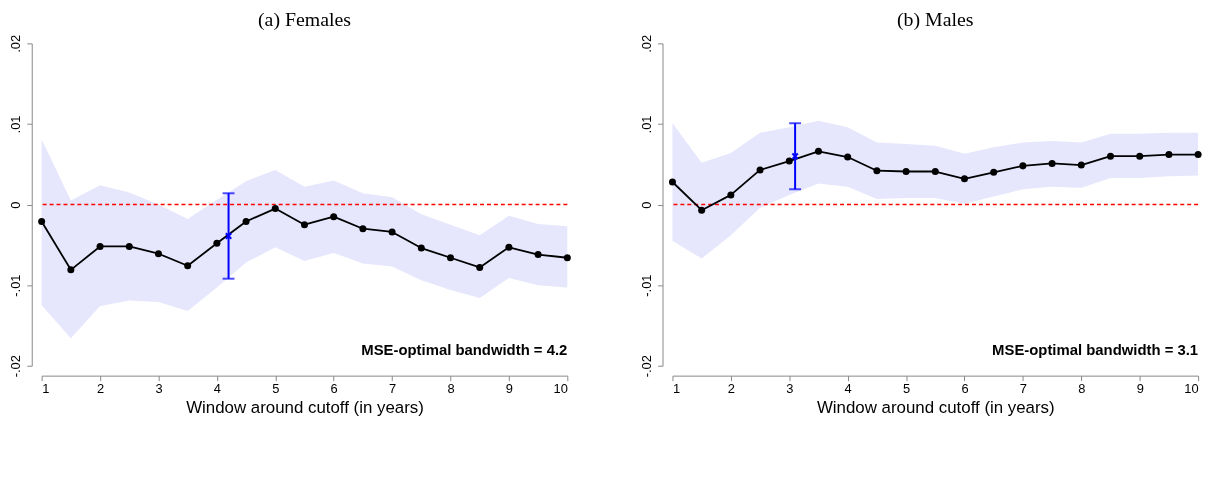 The height and width of the screenshot is (478, 1212). I want to click on annotation: MSE-optimal bandwidth = 4.2, so click(464, 349).